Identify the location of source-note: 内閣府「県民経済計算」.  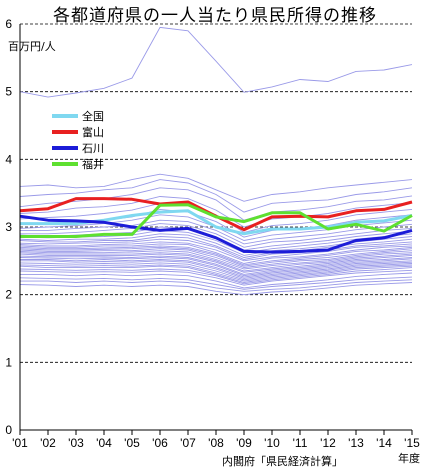
(282, 461).